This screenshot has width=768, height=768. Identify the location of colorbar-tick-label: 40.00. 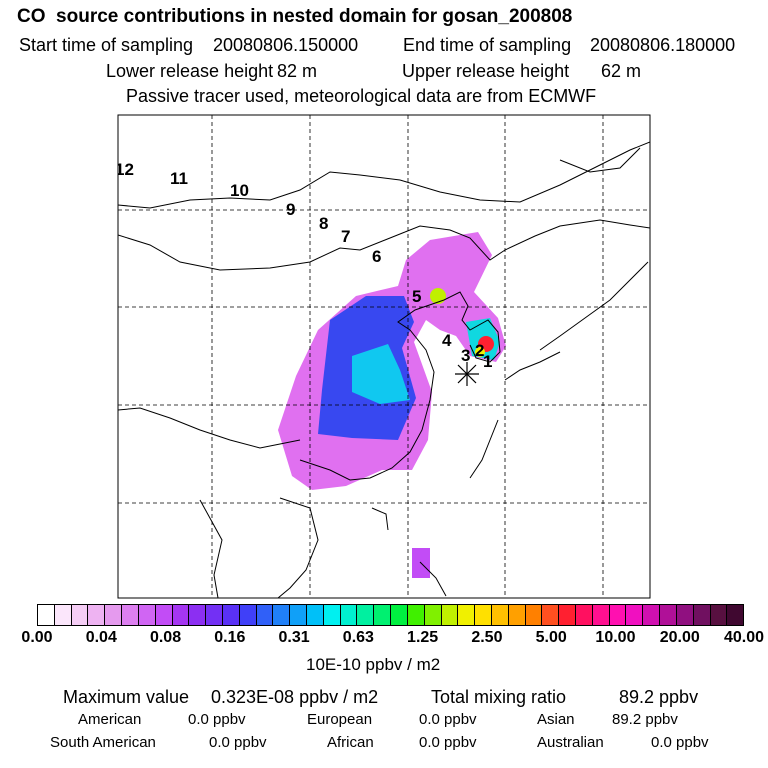
(744, 637).